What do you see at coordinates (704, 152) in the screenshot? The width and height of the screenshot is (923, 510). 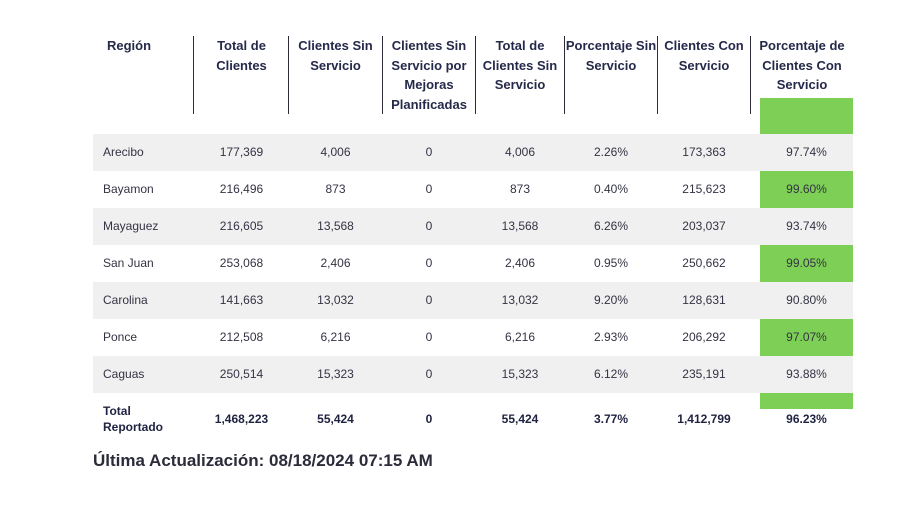 I see `clients-with-service: 173,363` at bounding box center [704, 152].